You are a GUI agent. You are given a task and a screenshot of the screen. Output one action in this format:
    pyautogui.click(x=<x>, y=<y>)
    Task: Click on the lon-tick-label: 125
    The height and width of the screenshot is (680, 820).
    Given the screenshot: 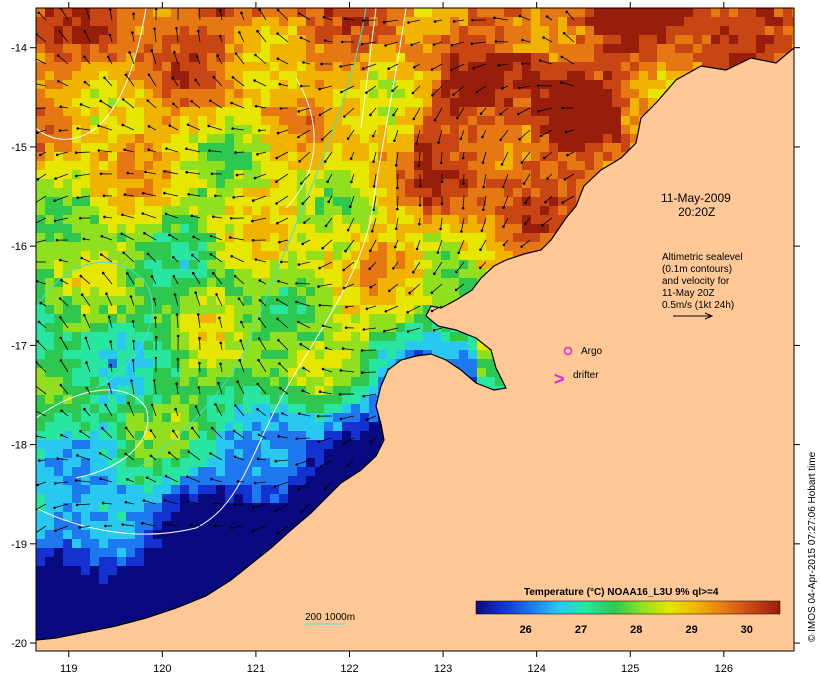 What is the action you would take?
    pyautogui.click(x=630, y=669)
    